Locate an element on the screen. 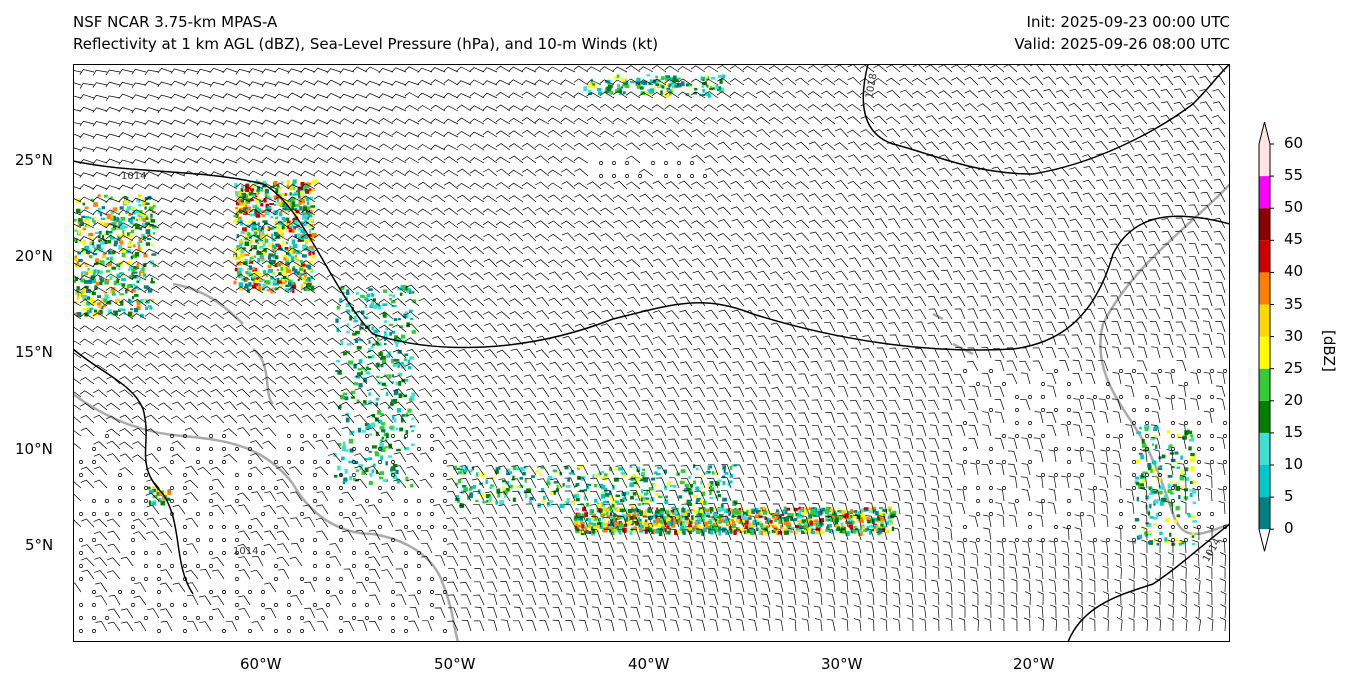 The image size is (1349, 687). isobar-1014-west is located at coordinates (133, 471).